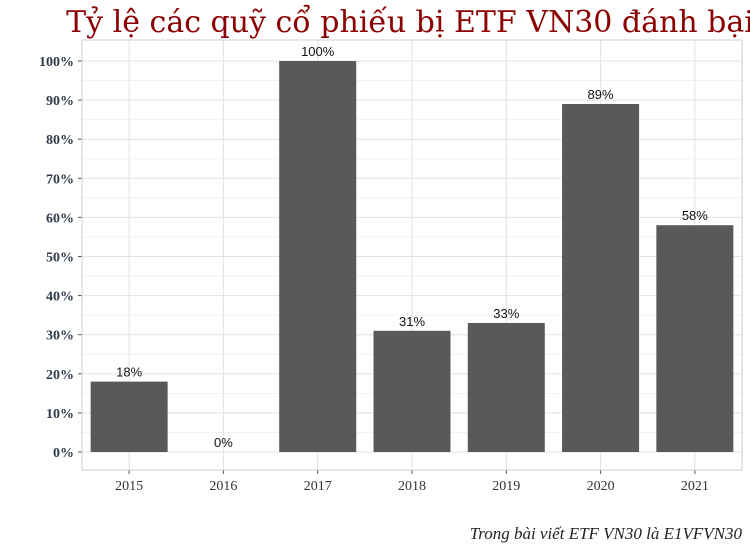 The image size is (750, 550). I want to click on y-tick-label: 60%, so click(60, 218).